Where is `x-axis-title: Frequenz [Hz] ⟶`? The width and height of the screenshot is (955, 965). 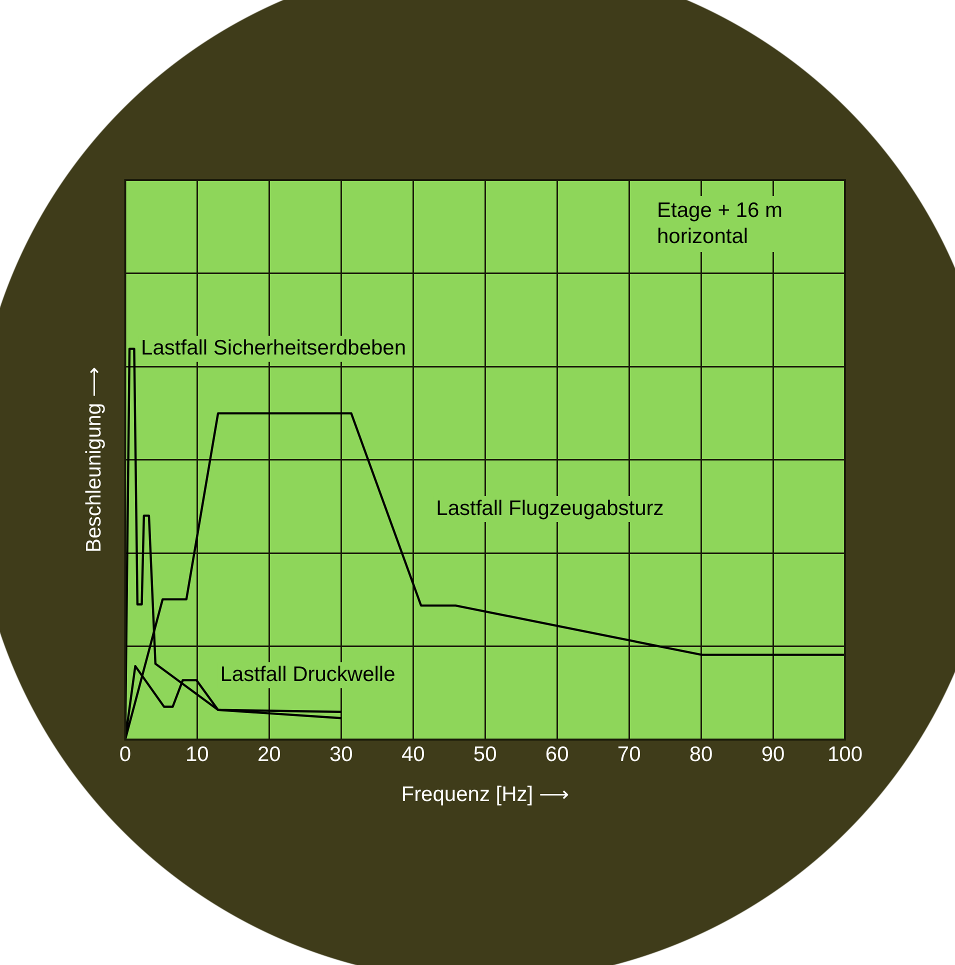
x-axis-title: Frequenz [Hz] ⟶ is located at coordinates (485, 794).